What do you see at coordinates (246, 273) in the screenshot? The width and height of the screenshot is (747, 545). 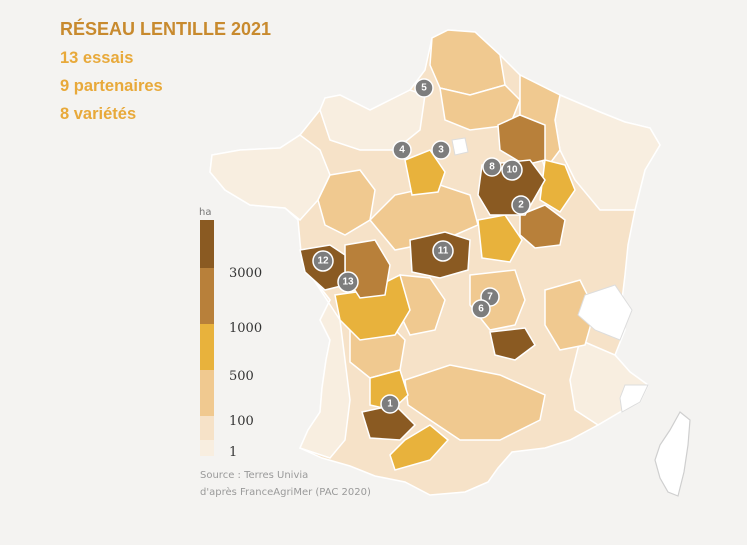 I see `legend-tick-3000: 3000` at bounding box center [246, 273].